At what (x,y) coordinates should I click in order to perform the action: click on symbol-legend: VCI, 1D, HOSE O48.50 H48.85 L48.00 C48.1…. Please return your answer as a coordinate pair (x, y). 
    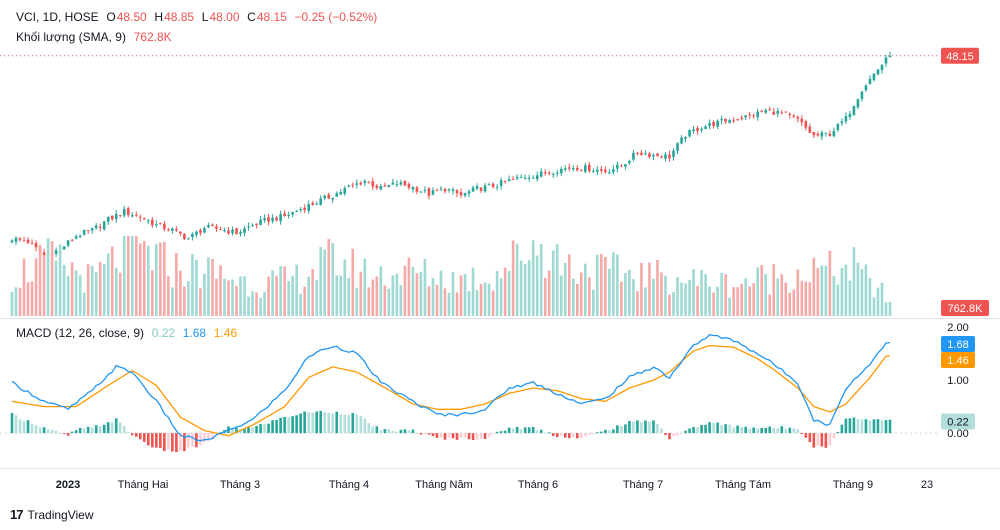
    Looking at the image, I should click on (197, 17).